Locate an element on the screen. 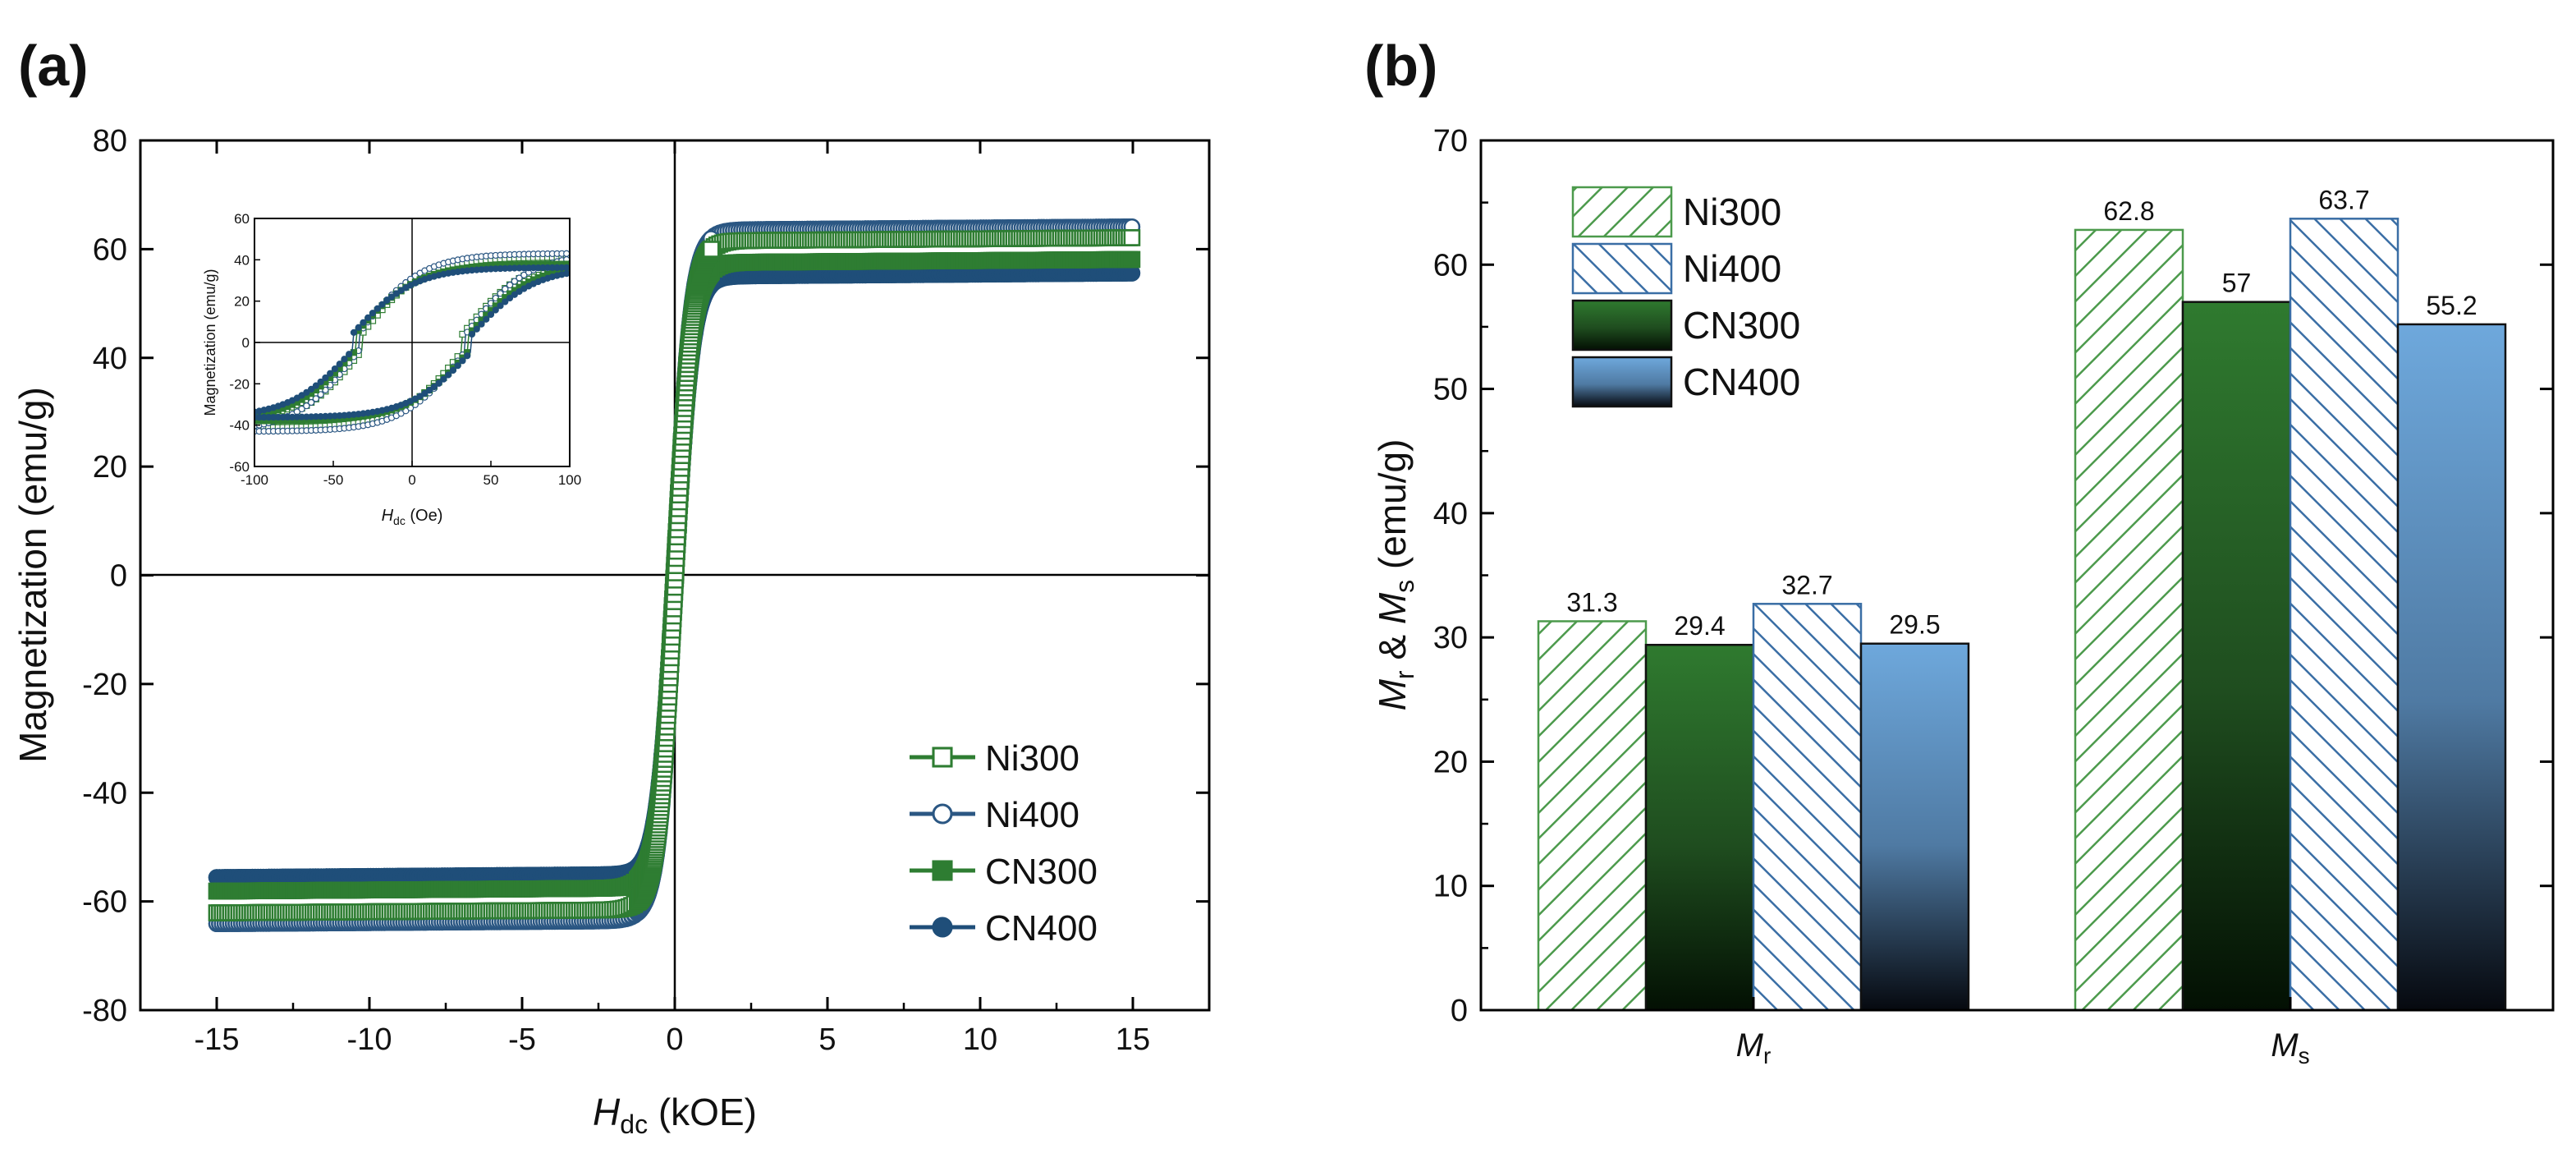 Image resolution: width=2576 pixels, height=1167 pixels. y-tick-label: 80 is located at coordinates (110, 141).